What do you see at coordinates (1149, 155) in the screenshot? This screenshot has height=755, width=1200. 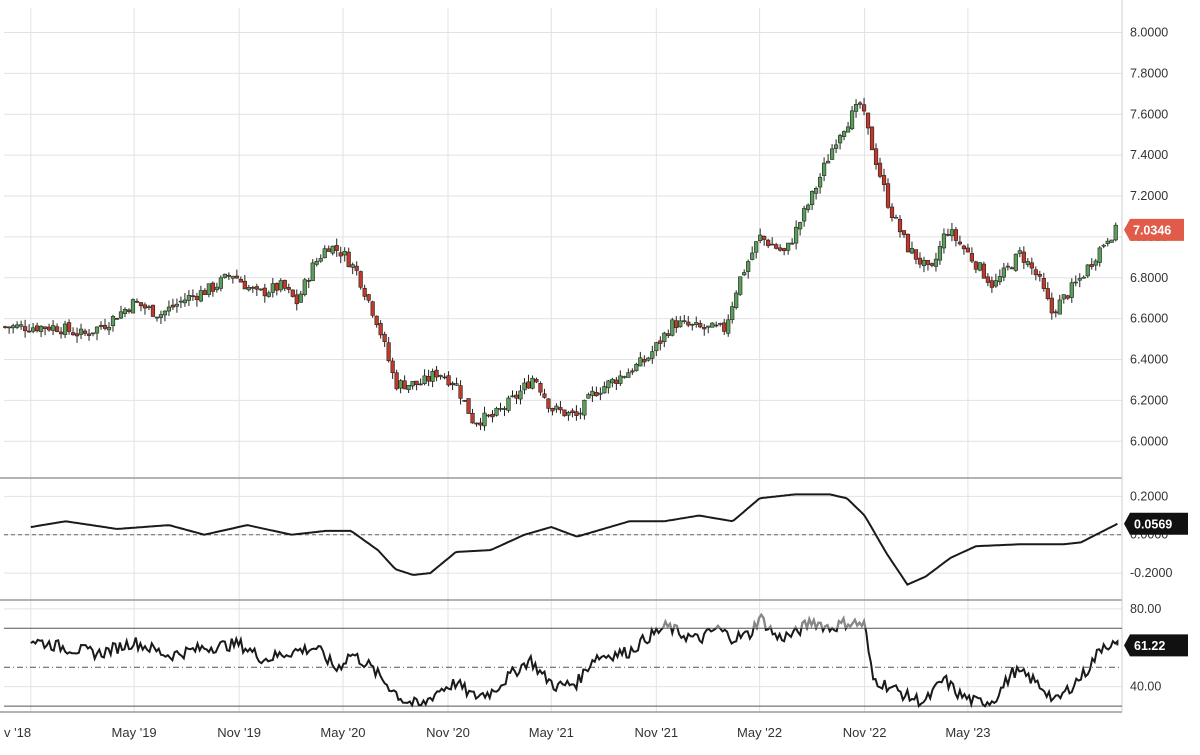 I see `y-tick-label: 7.4000` at bounding box center [1149, 155].